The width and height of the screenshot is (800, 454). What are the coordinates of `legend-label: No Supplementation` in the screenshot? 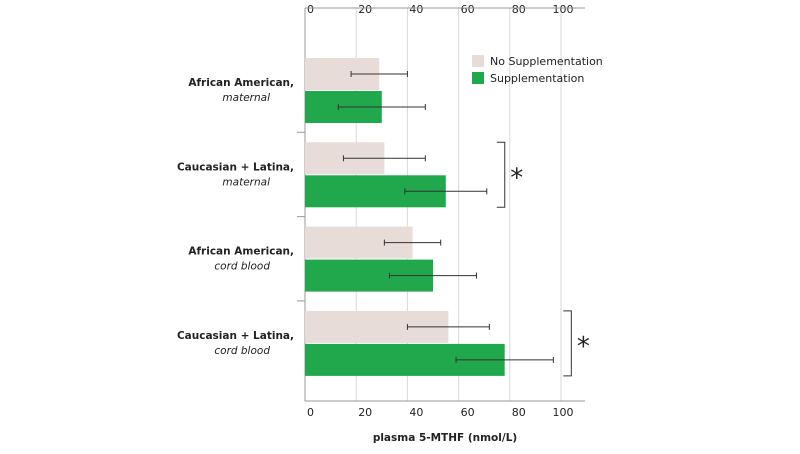 It's located at (546, 61).